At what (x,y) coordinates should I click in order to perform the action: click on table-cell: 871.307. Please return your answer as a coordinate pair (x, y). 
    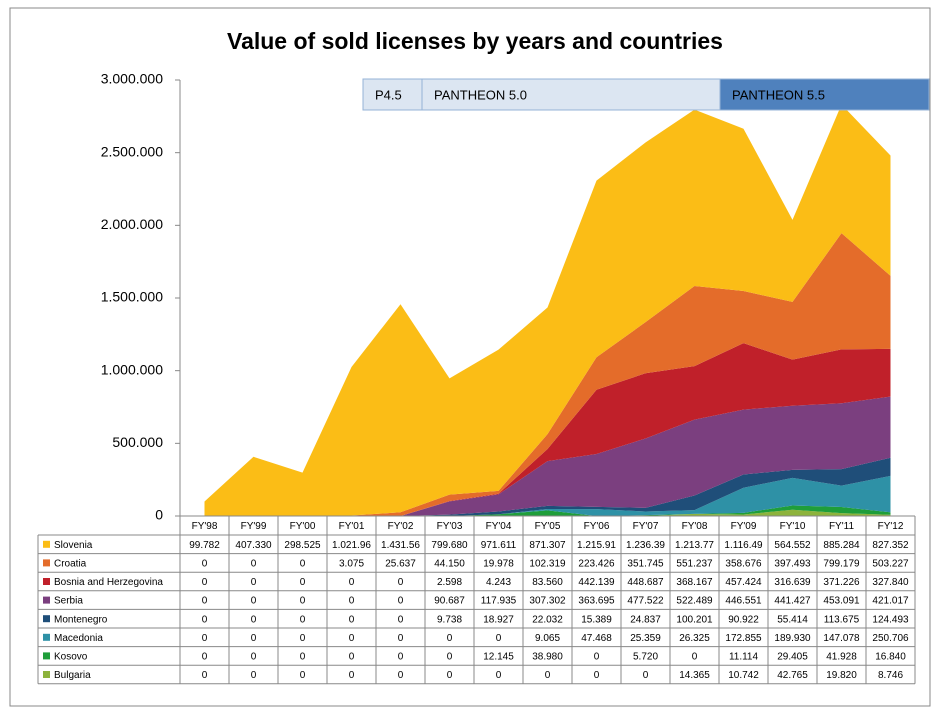
    Looking at the image, I should click on (547, 545).